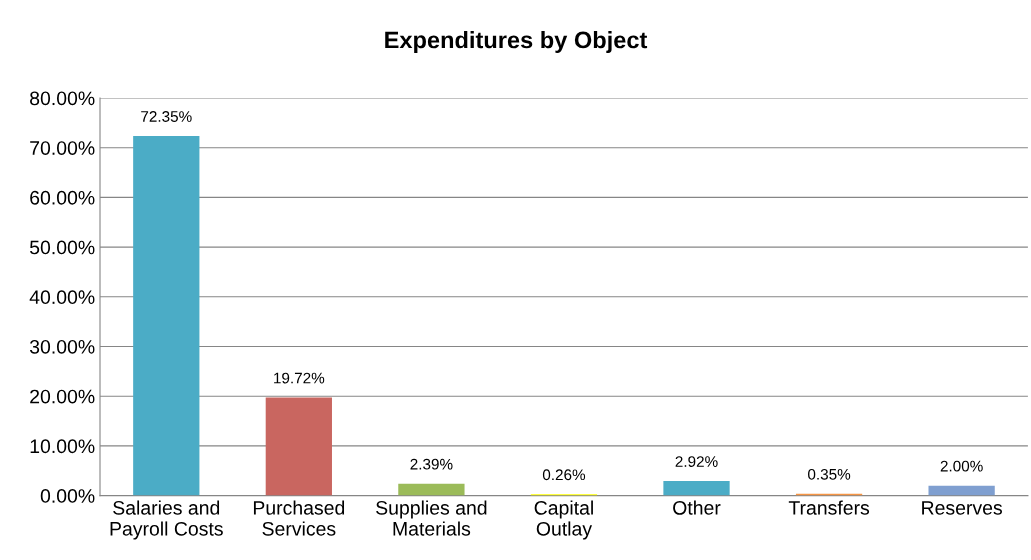  I want to click on data-label: 2.39%, so click(431, 464).